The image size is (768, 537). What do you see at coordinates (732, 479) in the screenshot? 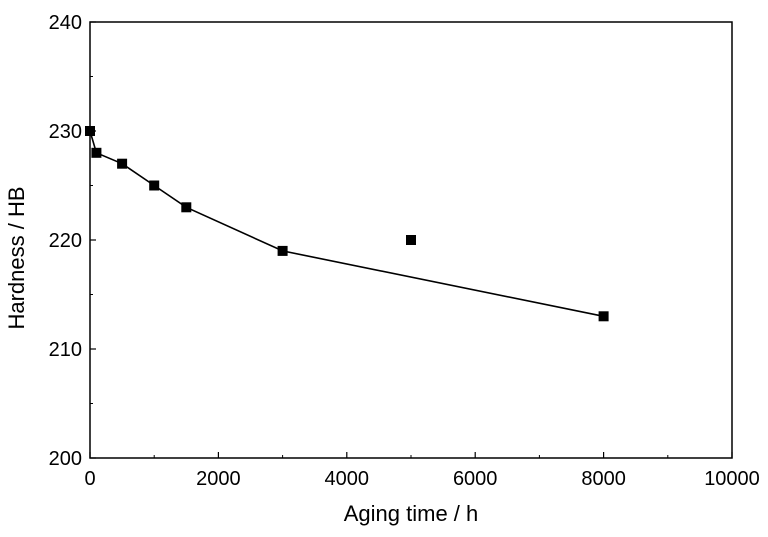
I see `x-tick-label: 10000` at bounding box center [732, 479].